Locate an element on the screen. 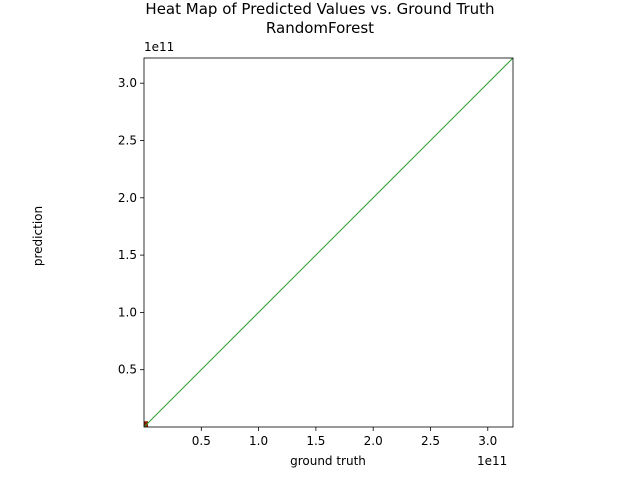 The height and width of the screenshot is (480, 640). y-tick-label-0: 0.5 is located at coordinates (127, 370).